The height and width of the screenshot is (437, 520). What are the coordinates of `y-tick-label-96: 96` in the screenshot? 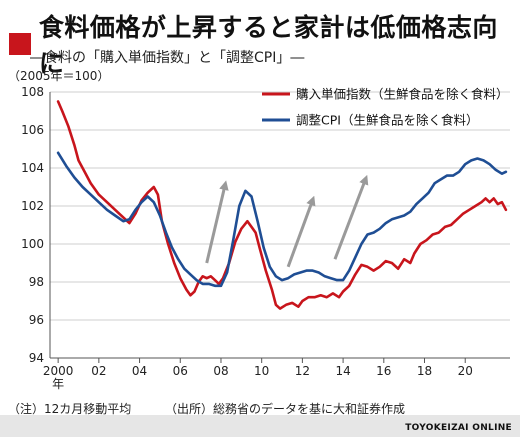 It's located at (36, 320).